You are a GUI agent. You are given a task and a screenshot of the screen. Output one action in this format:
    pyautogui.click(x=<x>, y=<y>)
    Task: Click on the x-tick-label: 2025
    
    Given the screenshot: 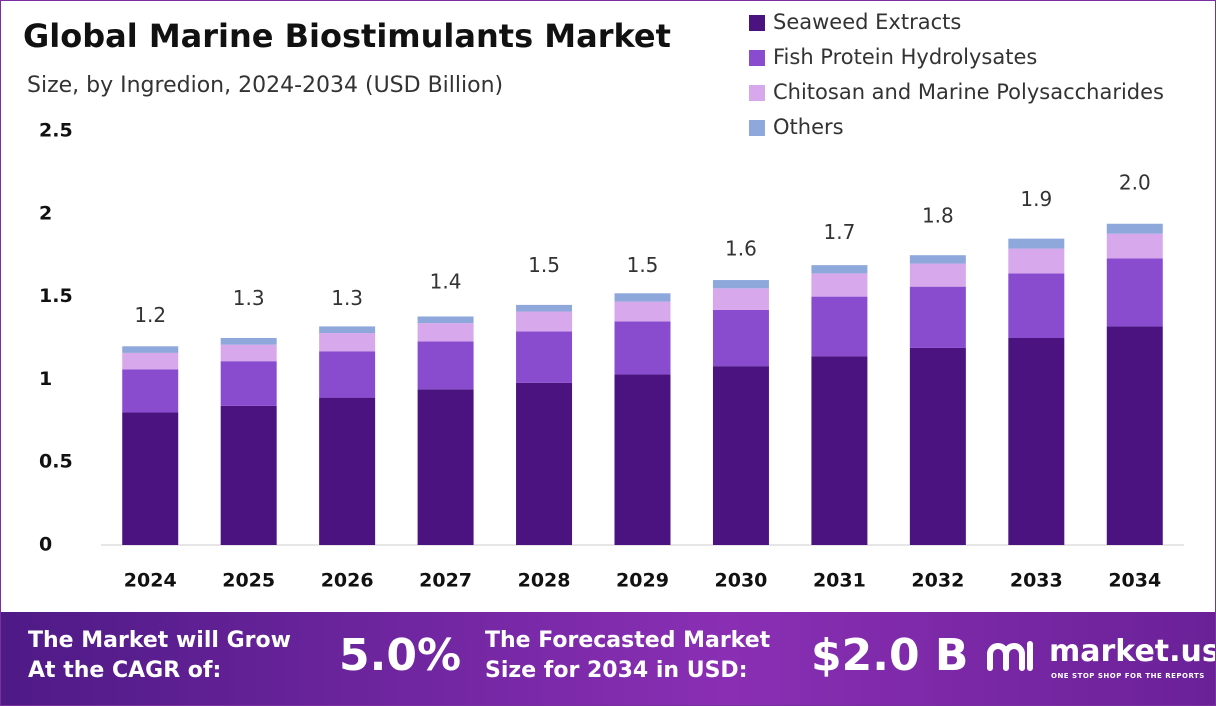 What is the action you would take?
    pyautogui.click(x=248, y=581)
    